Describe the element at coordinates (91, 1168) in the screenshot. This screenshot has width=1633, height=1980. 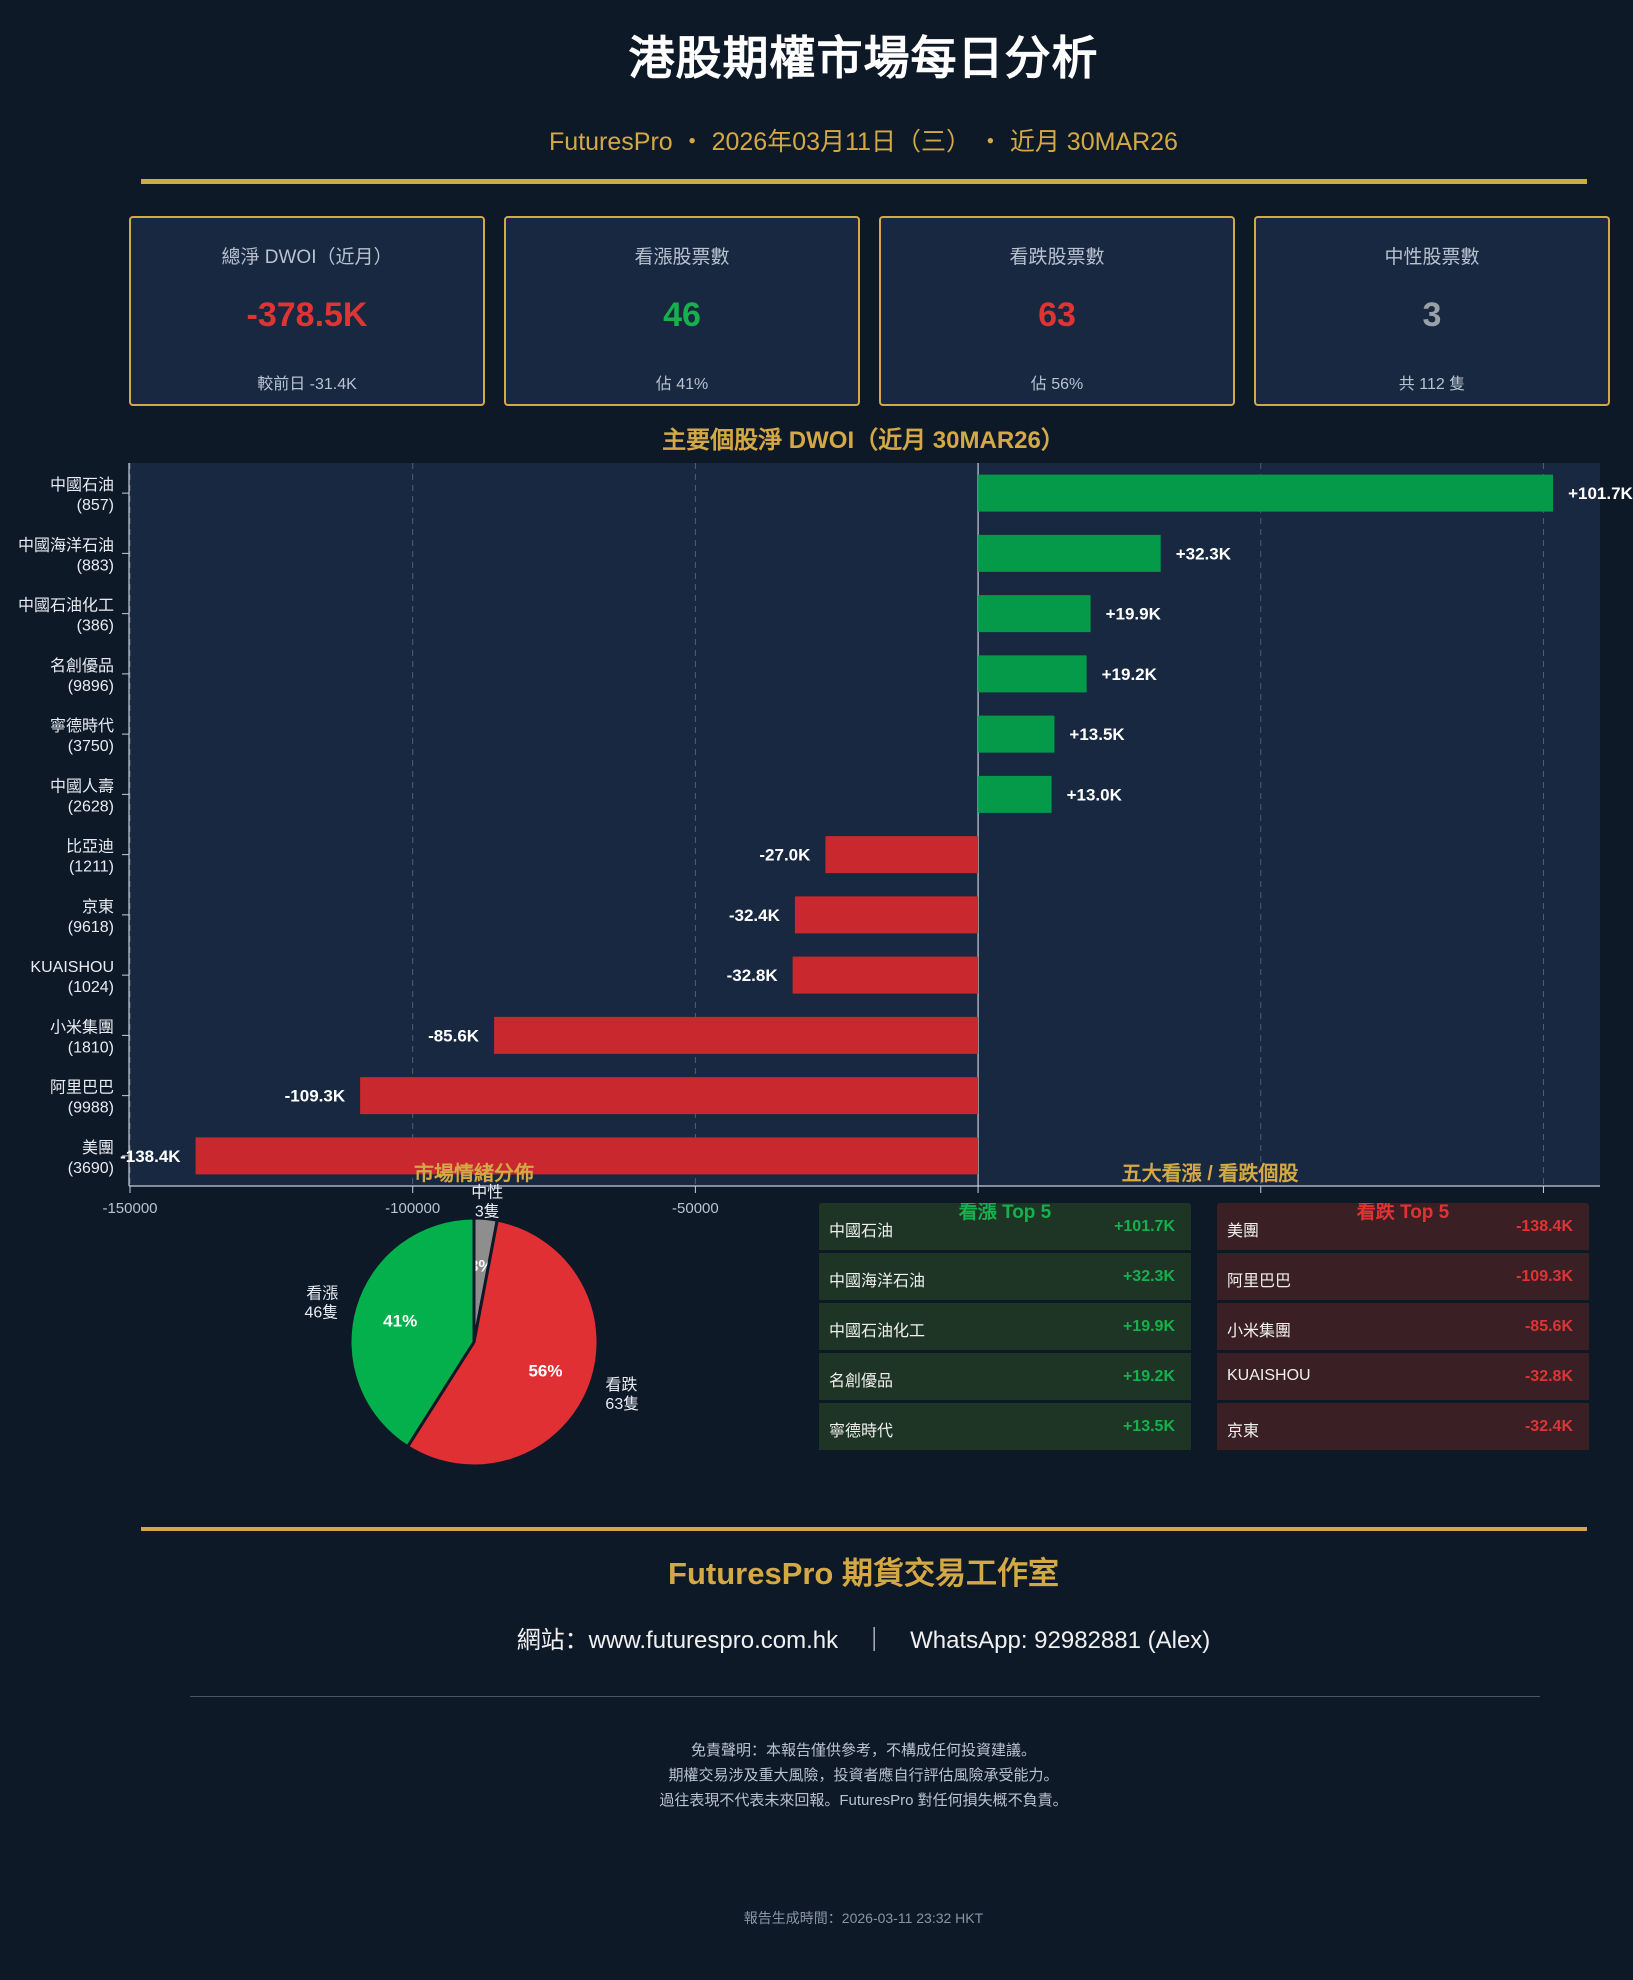
I see `y-tick-label-code: (3690)` at that location.